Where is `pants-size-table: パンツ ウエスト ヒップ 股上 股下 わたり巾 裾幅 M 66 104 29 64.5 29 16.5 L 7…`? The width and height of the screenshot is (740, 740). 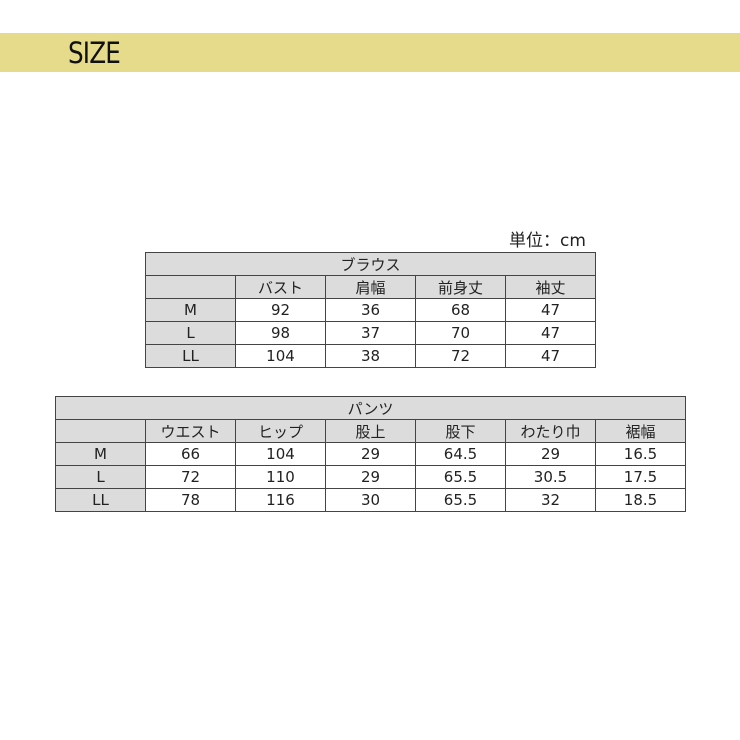
pants-size-table: パンツ ウエスト ヒップ 股上 股下 わたり巾 裾幅 M 66 104 29 64.5 29 16.5 L 7… is located at coordinates (370, 454).